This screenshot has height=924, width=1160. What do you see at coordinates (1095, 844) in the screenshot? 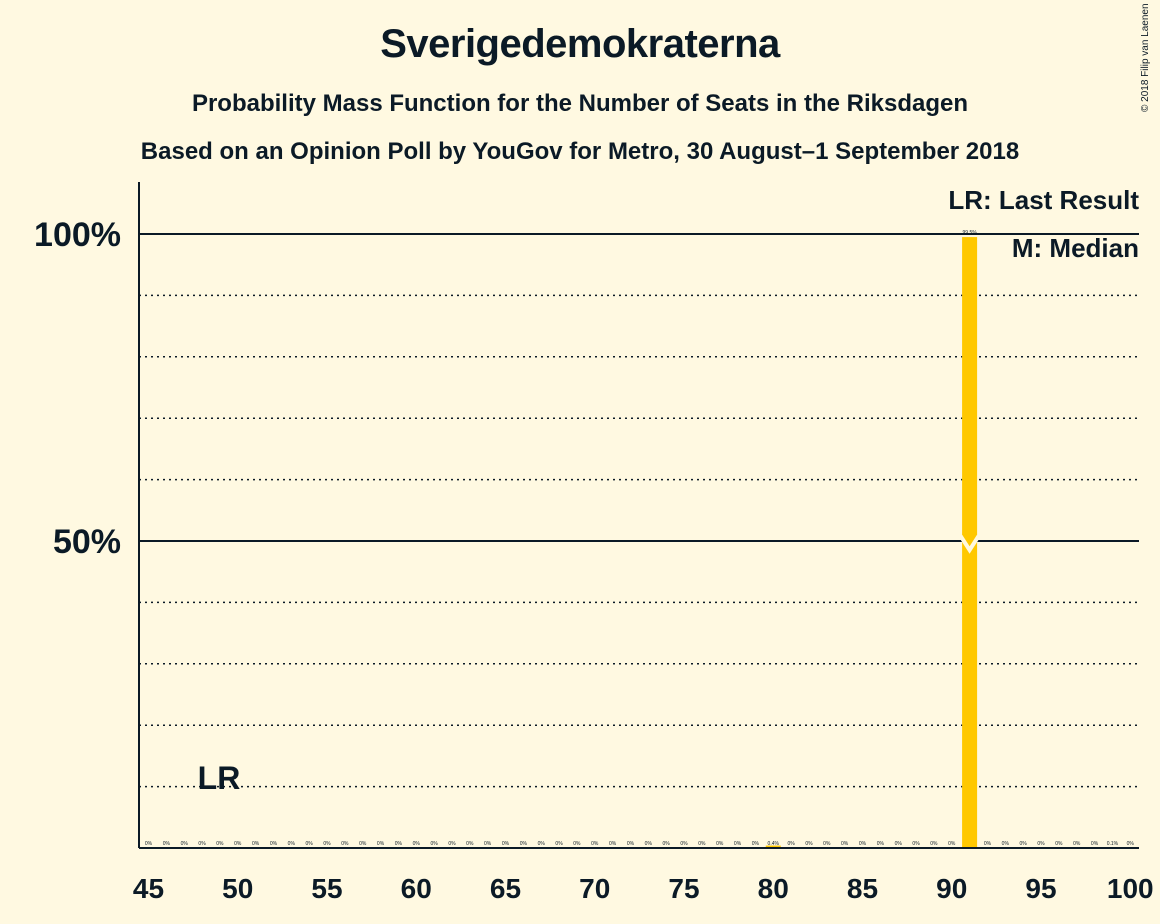
I see `bar-label-seat-98: 0%` at bounding box center [1095, 844].